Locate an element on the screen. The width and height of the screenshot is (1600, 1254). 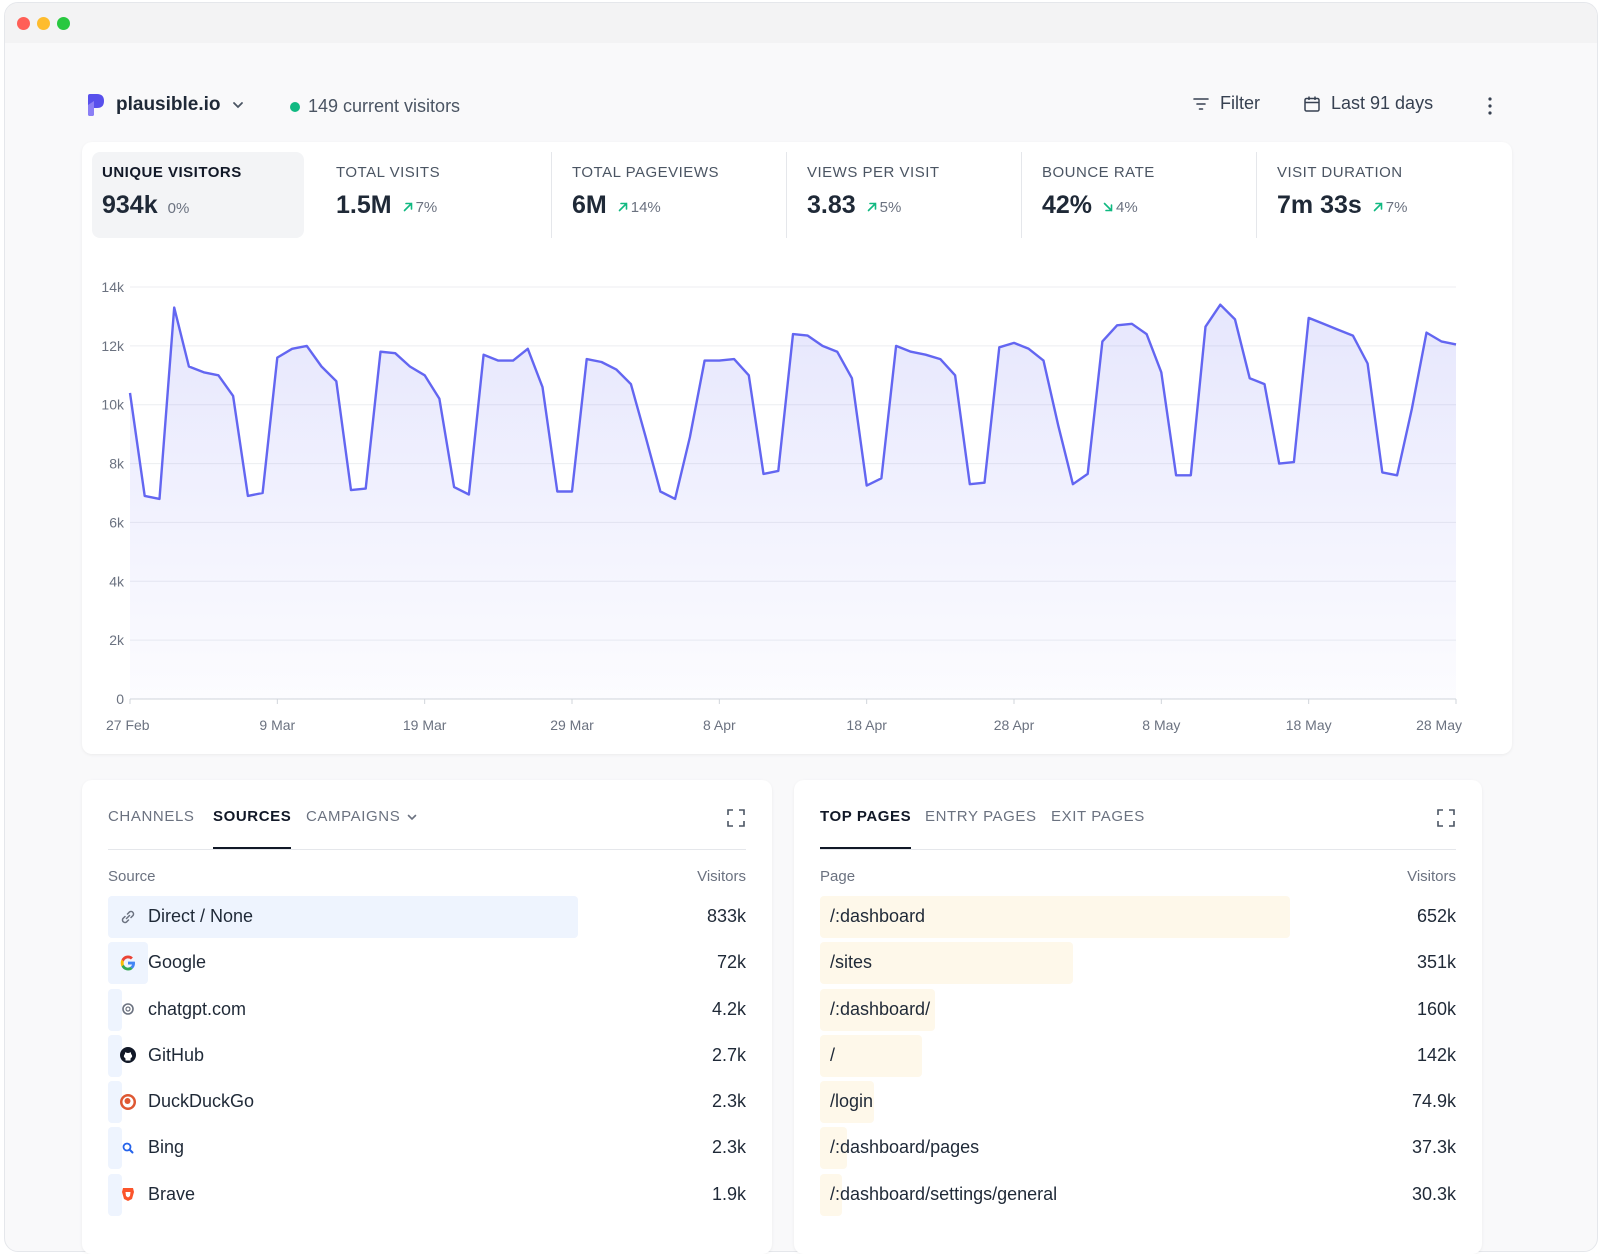
x-tick-label: 18 Apr is located at coordinates (866, 725).